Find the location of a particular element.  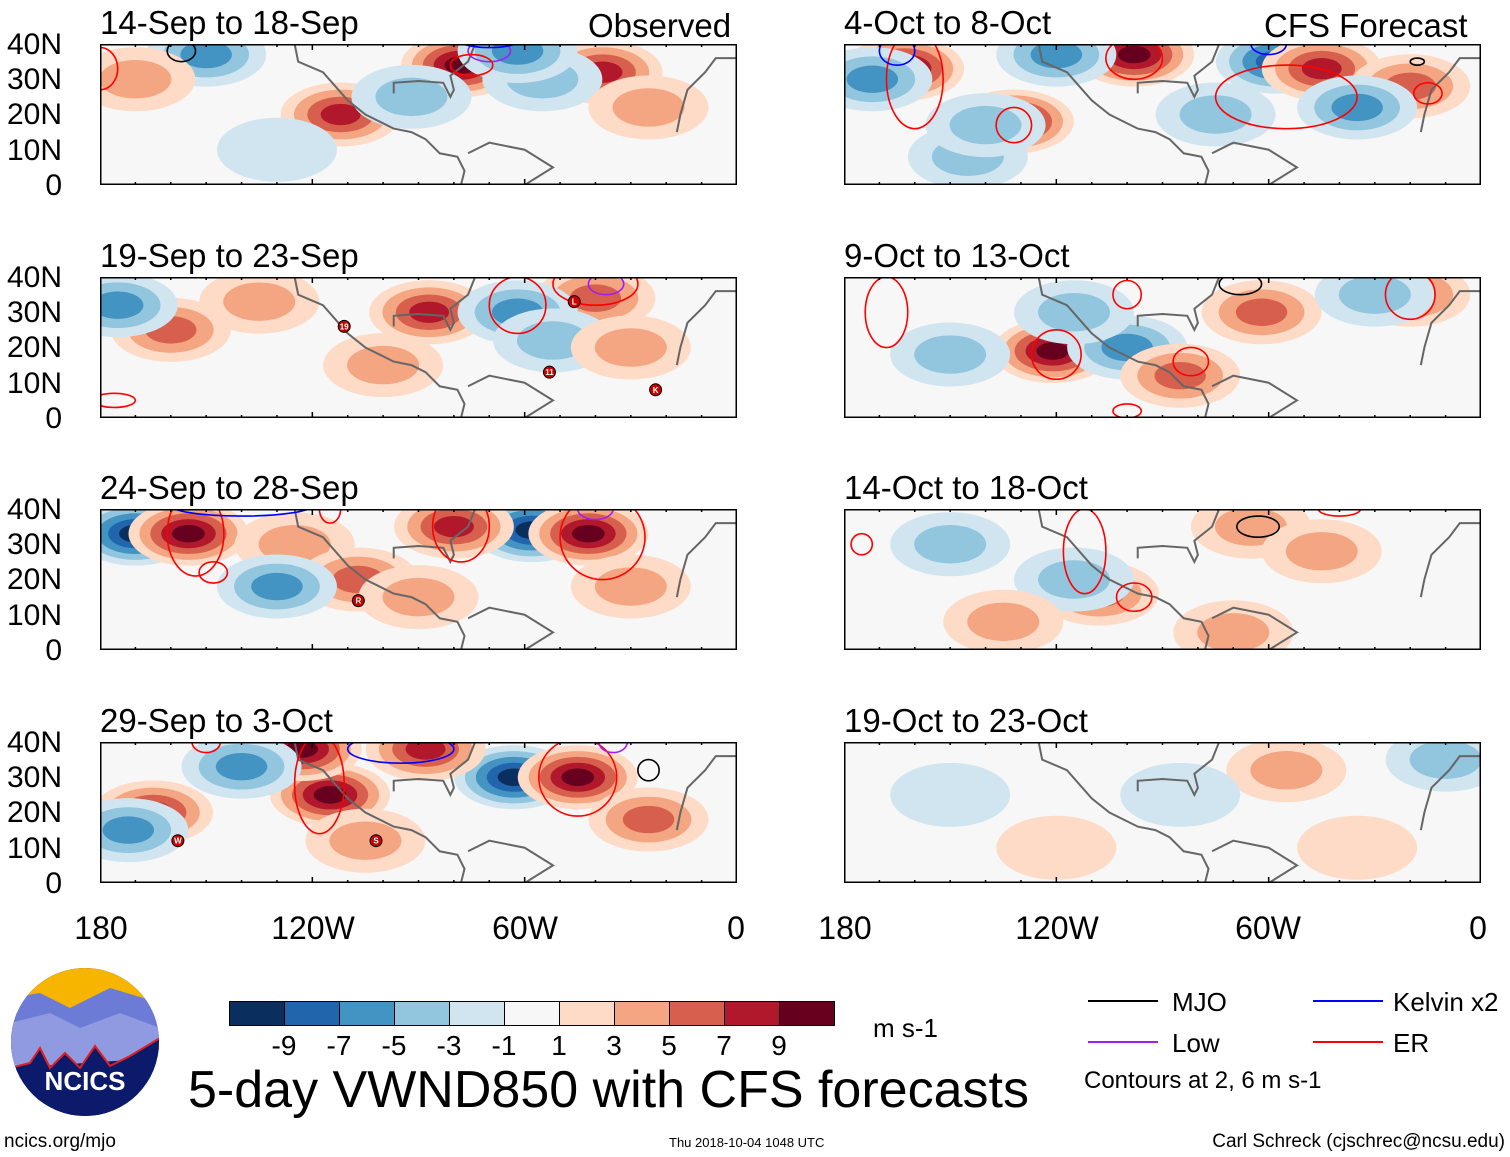

y-tick-label: 0 is located at coordinates (53, 650).